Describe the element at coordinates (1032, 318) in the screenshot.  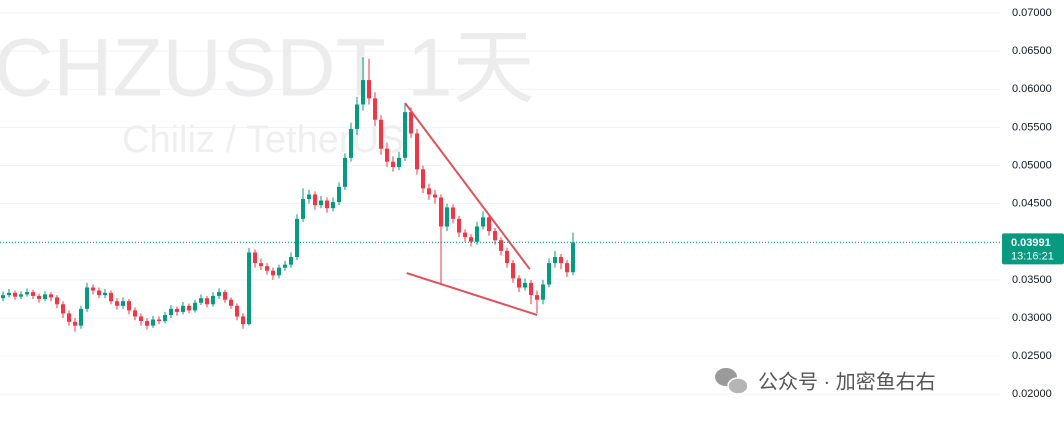
I see `y-tick-label: 0.03000` at that location.